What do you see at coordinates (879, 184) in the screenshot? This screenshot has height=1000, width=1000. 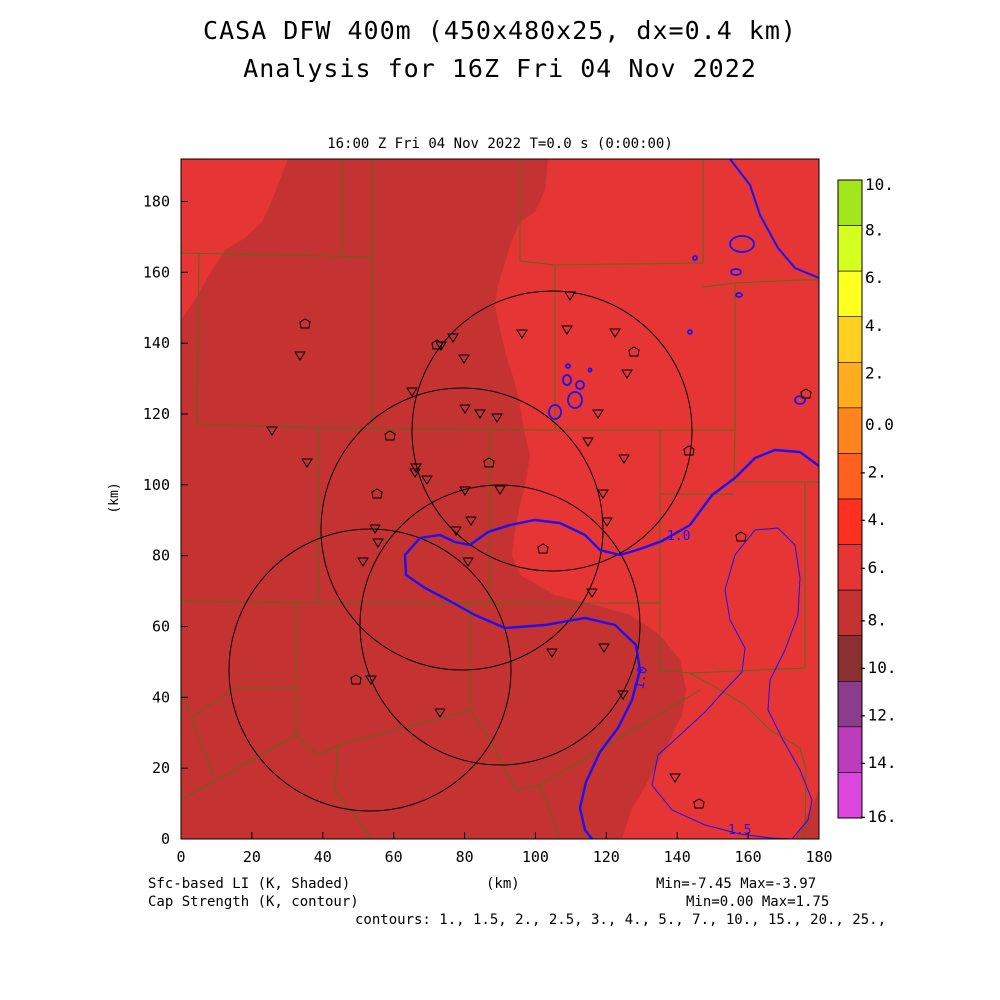 I see `colorbar-label: 10.` at bounding box center [879, 184].